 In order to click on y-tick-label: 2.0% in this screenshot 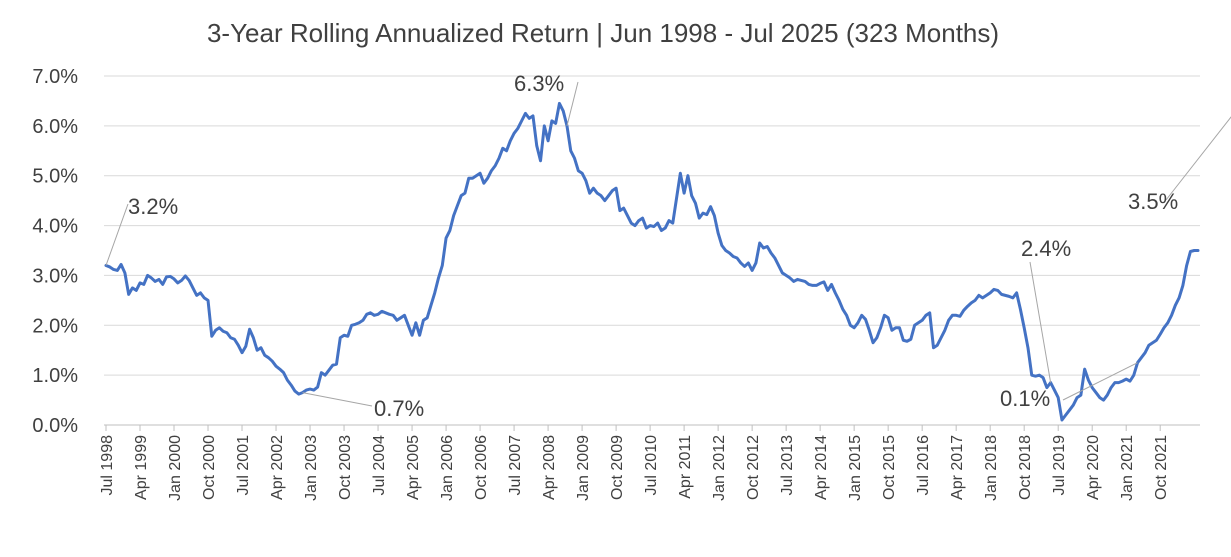, I will do `click(55, 326)`.